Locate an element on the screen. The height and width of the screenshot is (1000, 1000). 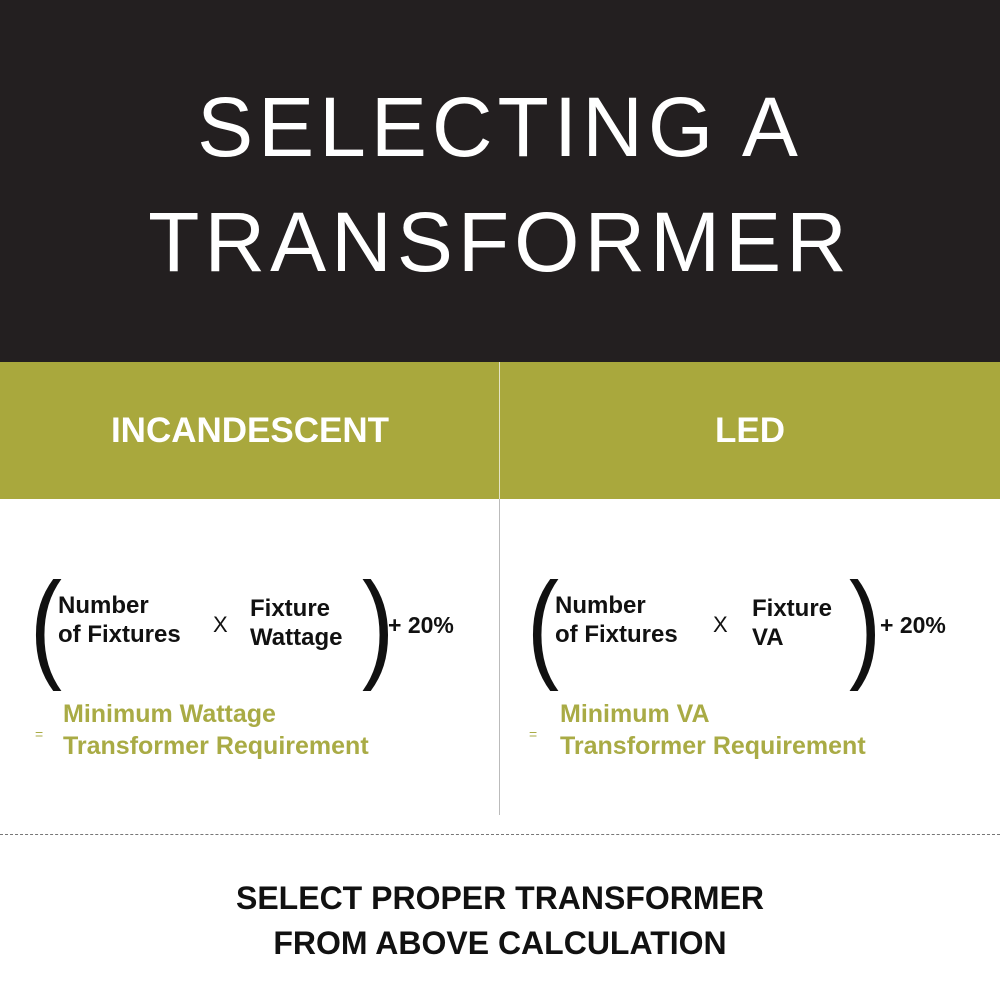
heading-band-incandescent: INCANDESCENT is located at coordinates (250, 430).